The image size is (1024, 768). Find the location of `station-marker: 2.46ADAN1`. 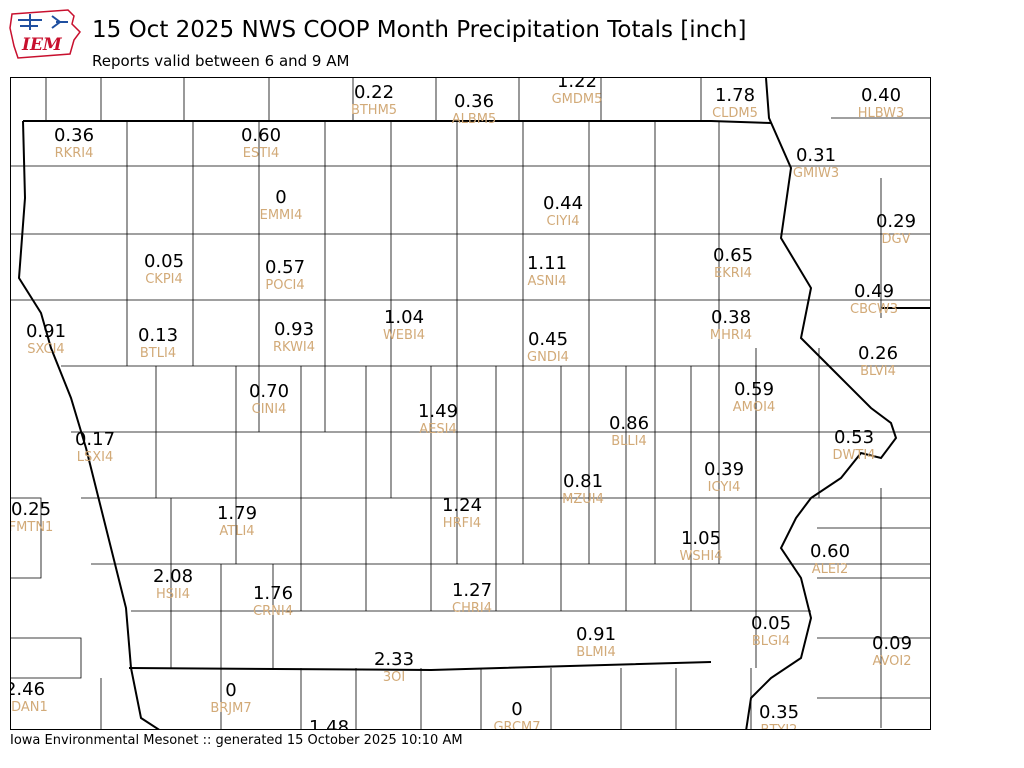

station-marker: 2.46ADAN1 is located at coordinates (29, 697).